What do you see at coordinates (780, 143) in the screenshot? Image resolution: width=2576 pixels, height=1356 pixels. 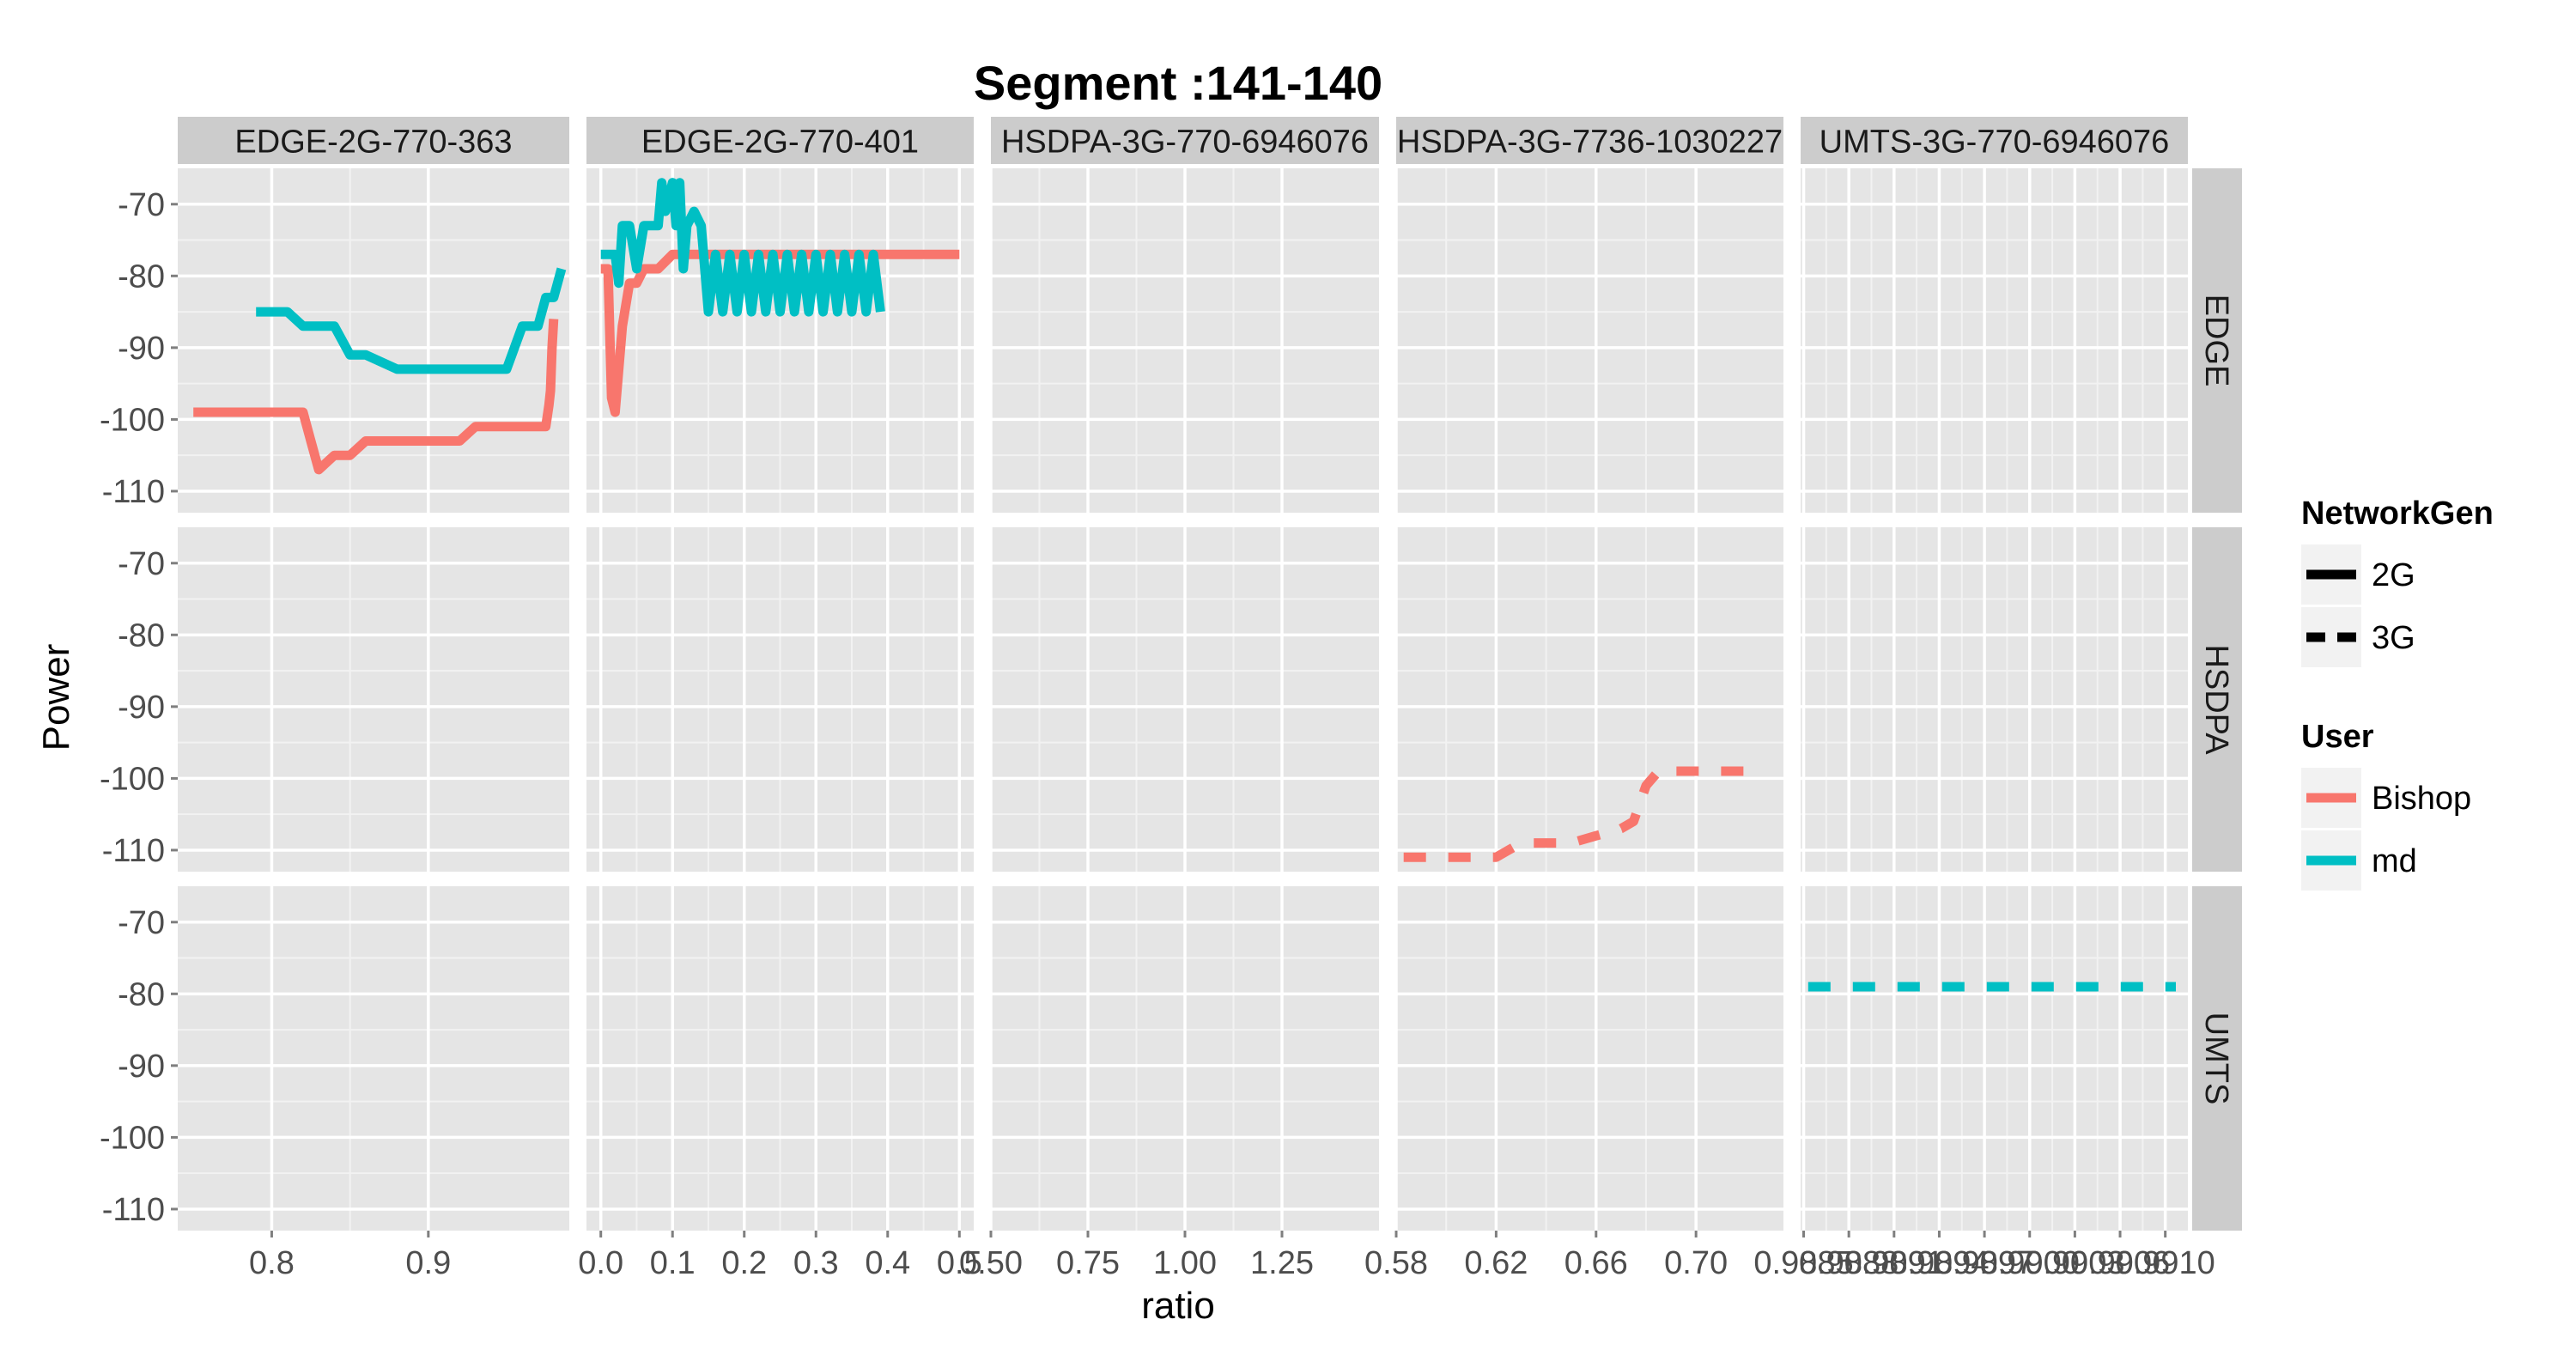 I see `strip-label-edge-2g-770-401: EDGE-2G-770-401` at bounding box center [780, 143].